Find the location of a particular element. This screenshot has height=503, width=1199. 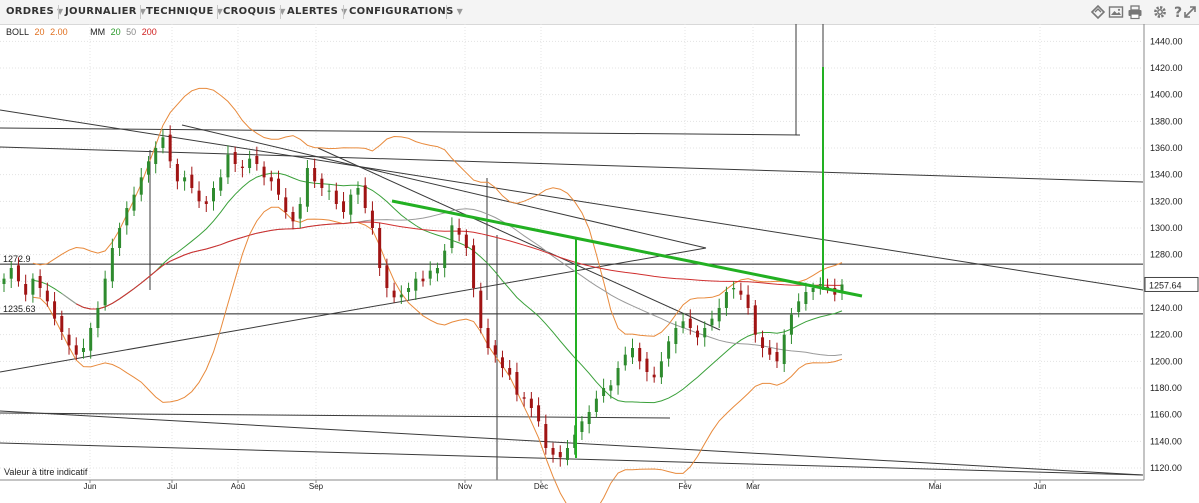

drawing-tools-icon is located at coordinates (1098, 12).